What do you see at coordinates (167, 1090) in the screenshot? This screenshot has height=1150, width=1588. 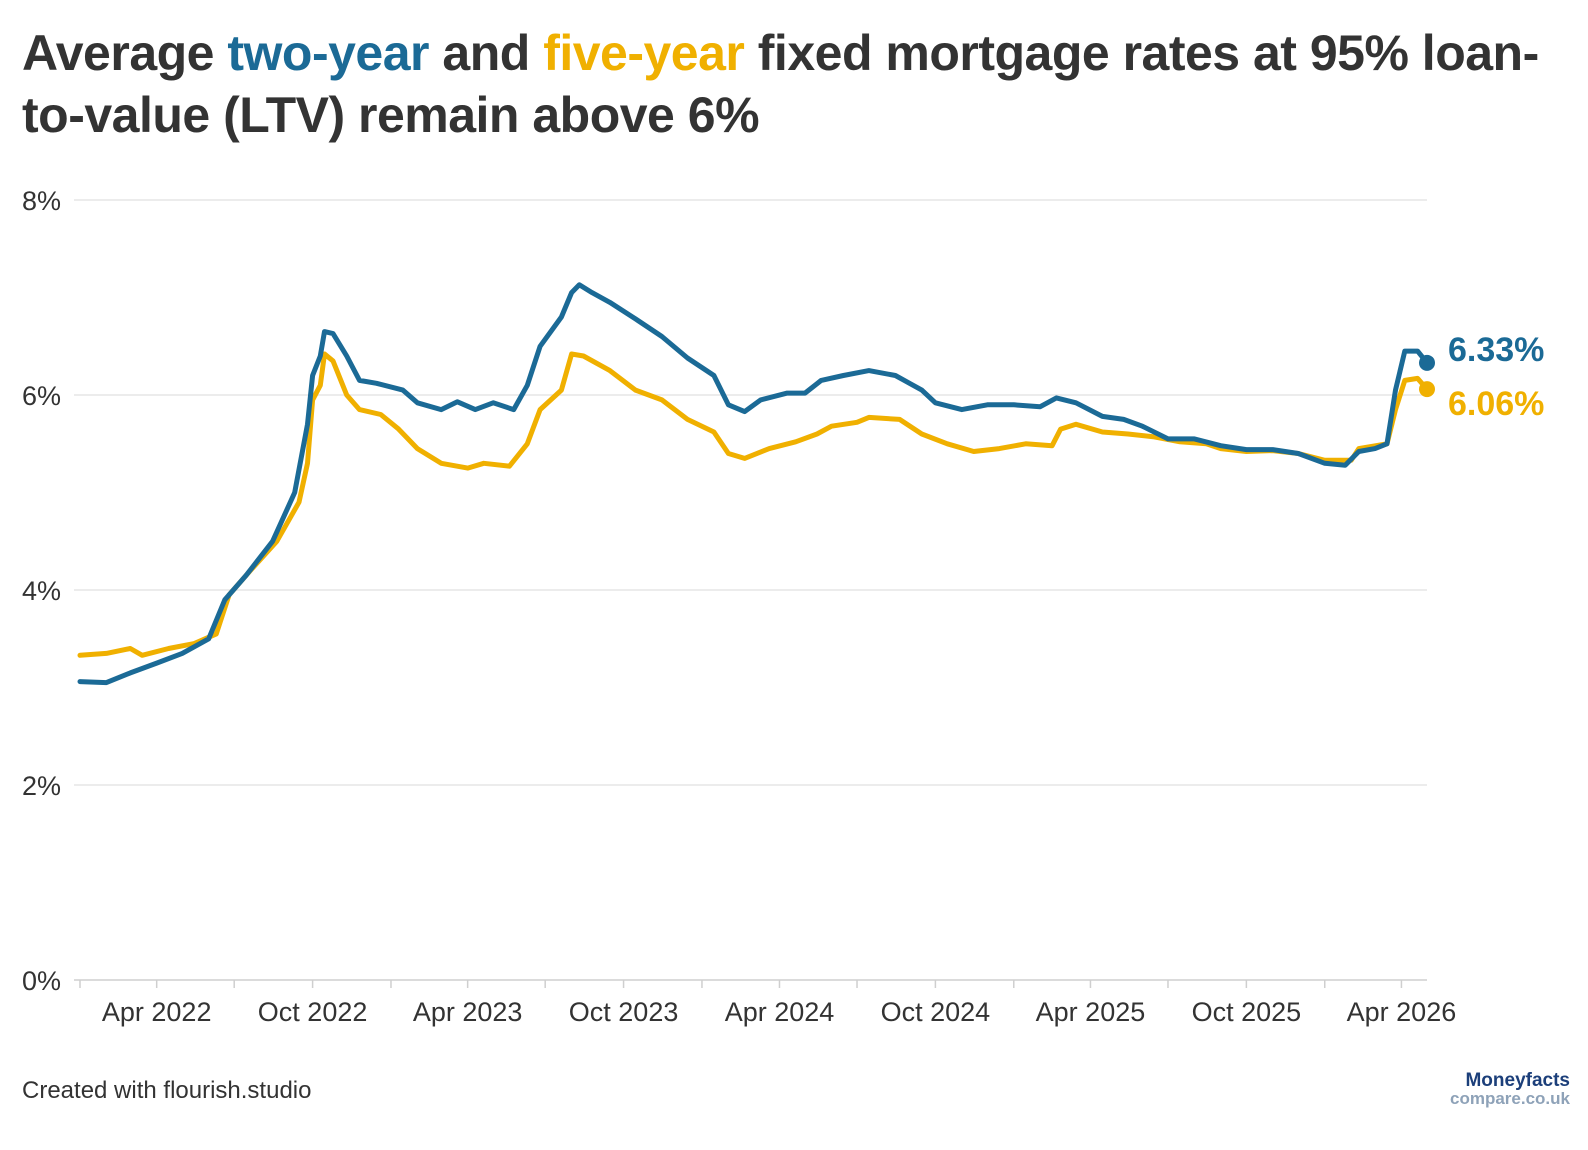 I see `footer-credit: Created with flourish.studio` at bounding box center [167, 1090].